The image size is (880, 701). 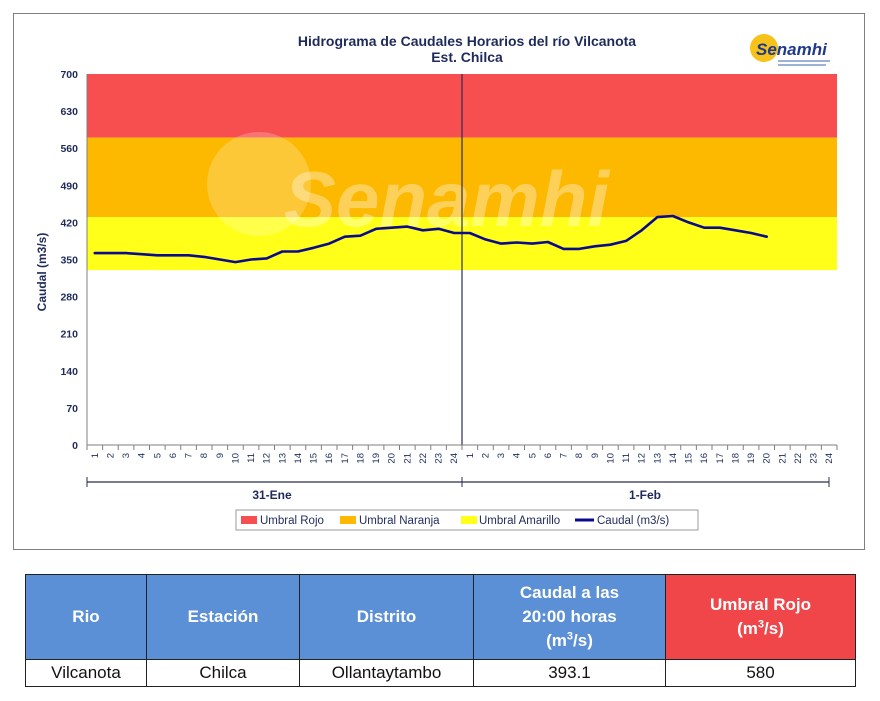 What do you see at coordinates (42, 272) in the screenshot?
I see `y-axis-label: Caudal (m3/s)` at bounding box center [42, 272].